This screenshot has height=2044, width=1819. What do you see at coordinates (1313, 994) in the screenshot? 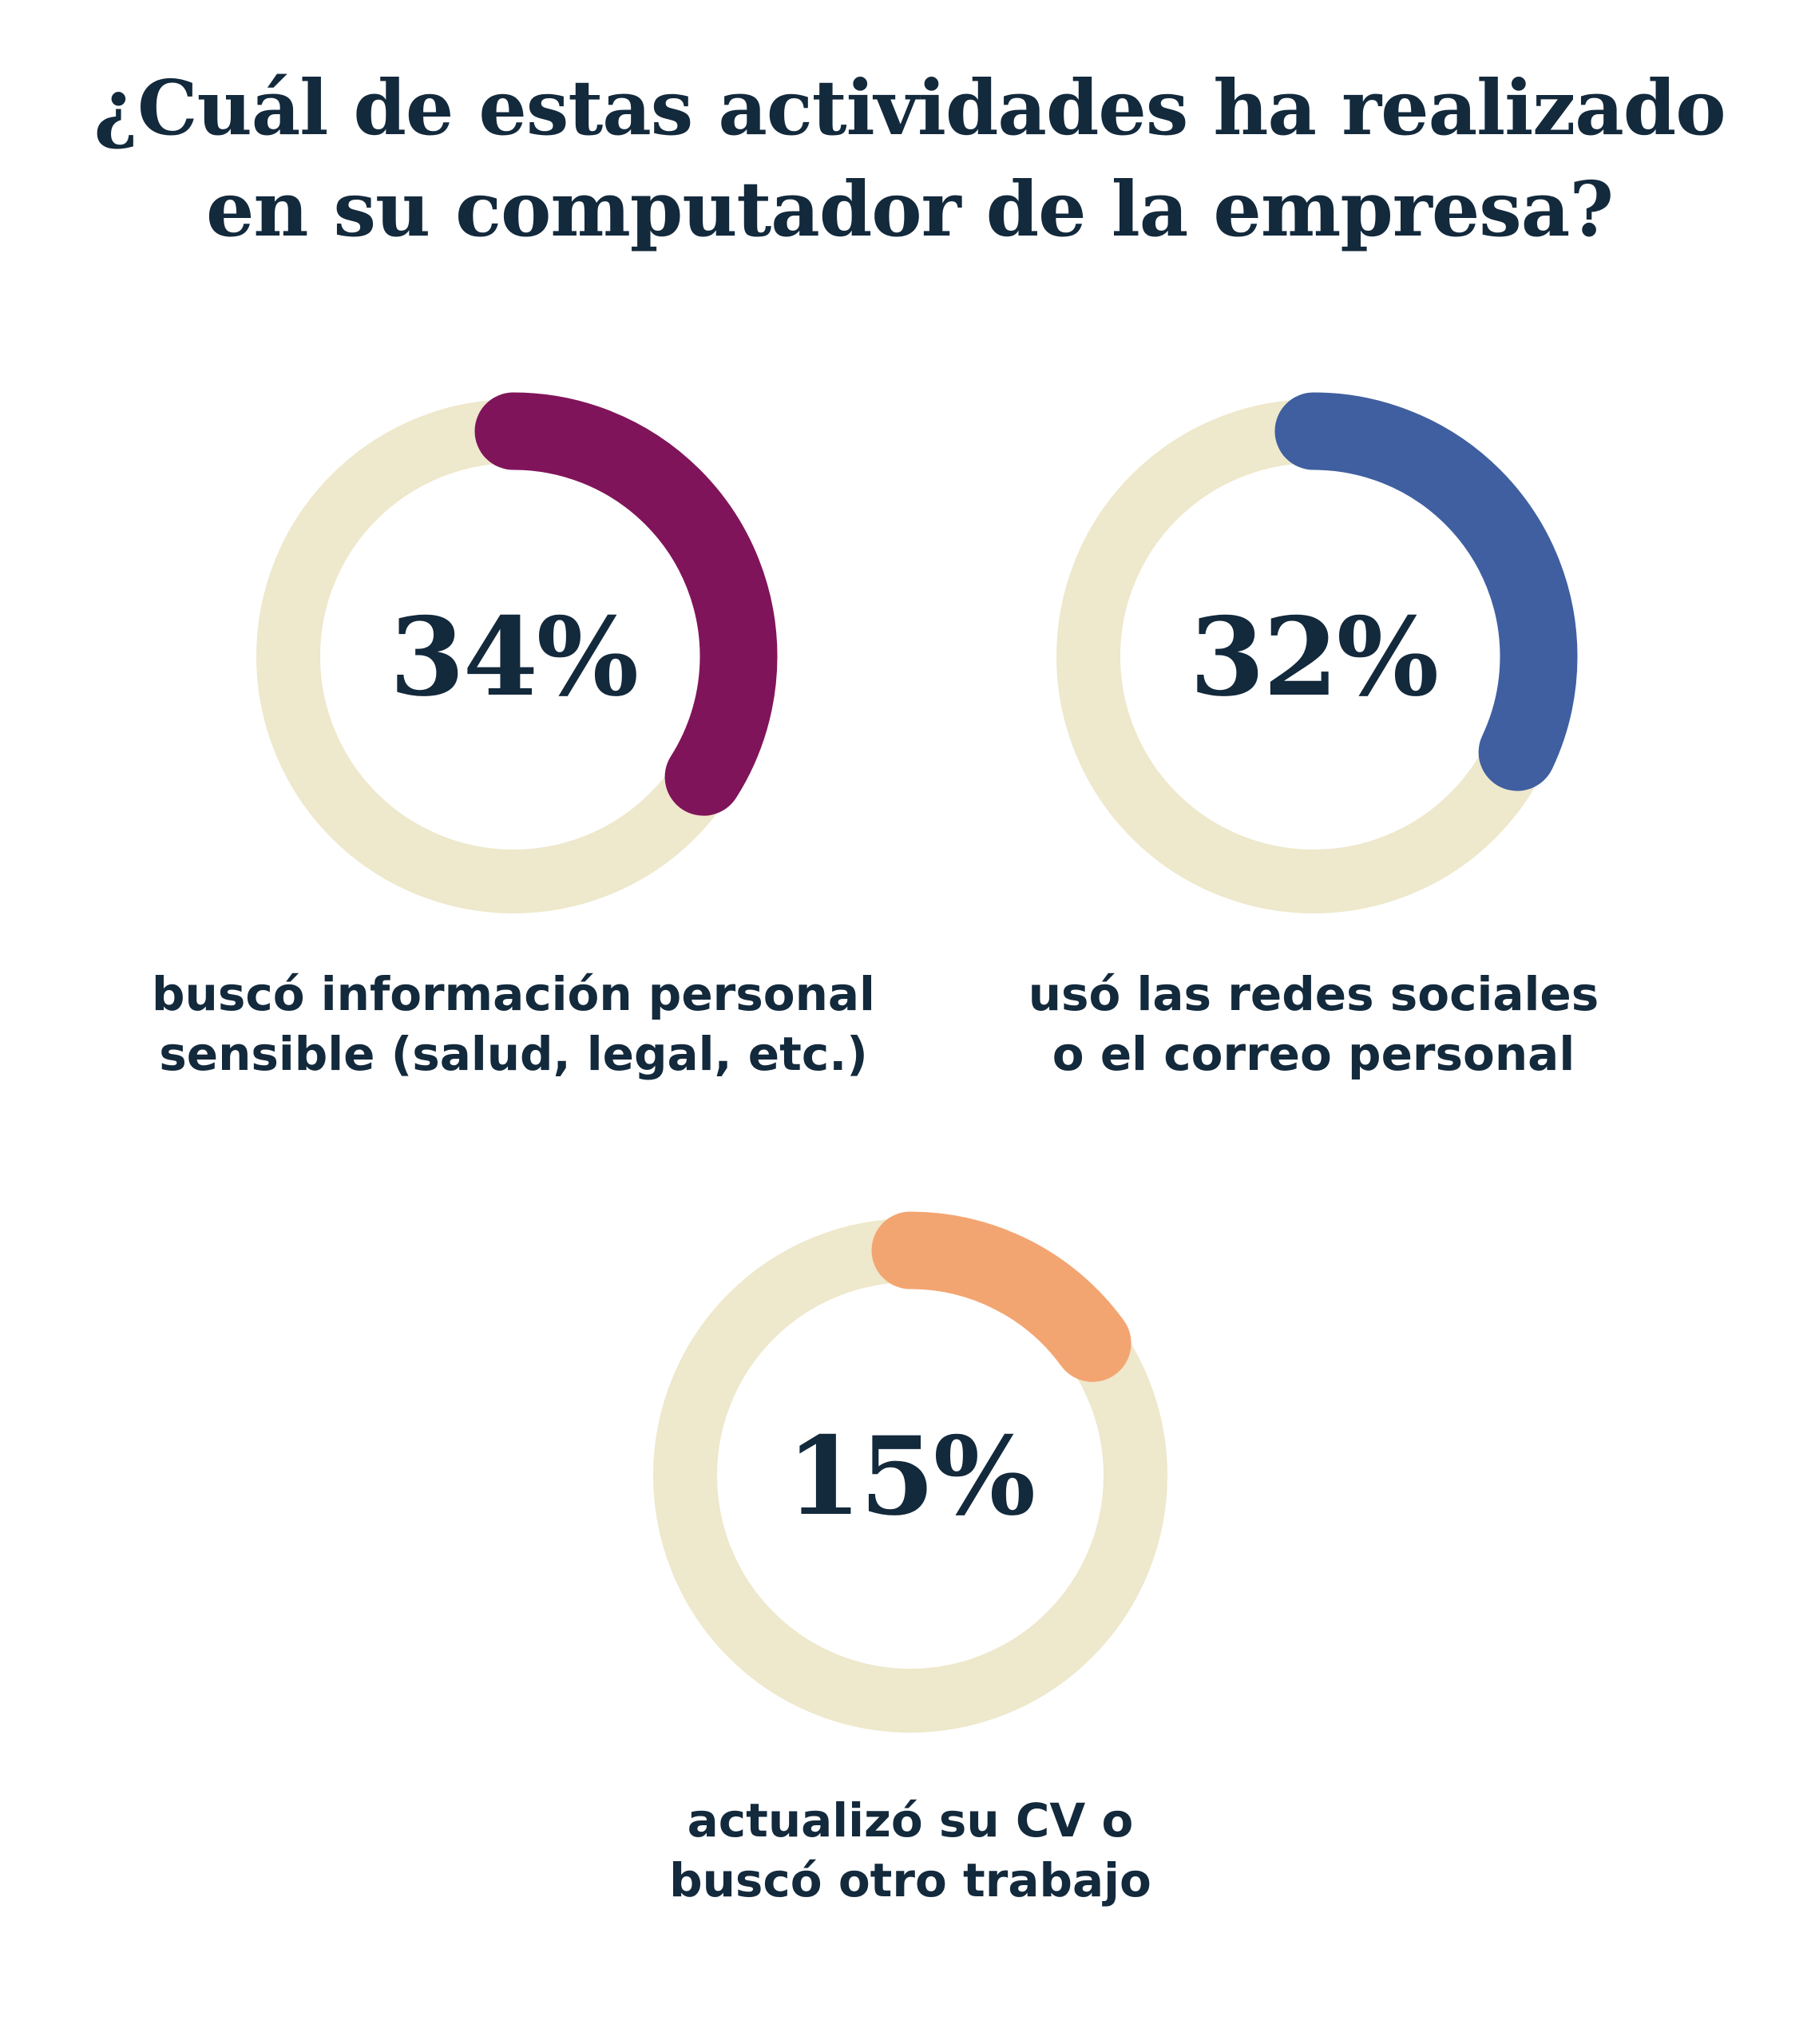
I see `category-label-line-1: usó las redes sociales` at bounding box center [1313, 994].